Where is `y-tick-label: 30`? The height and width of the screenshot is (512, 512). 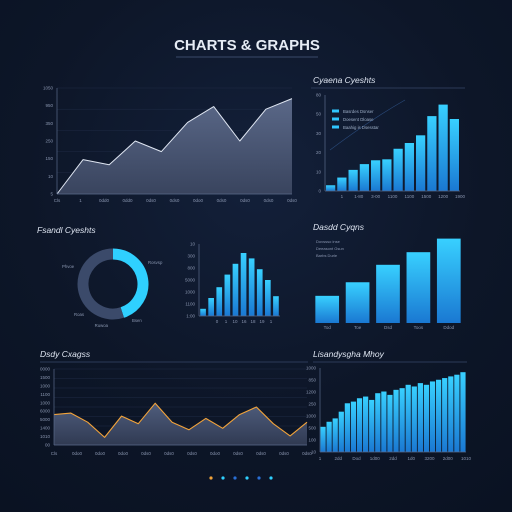 y-tick-label: 30 is located at coordinates (319, 133).